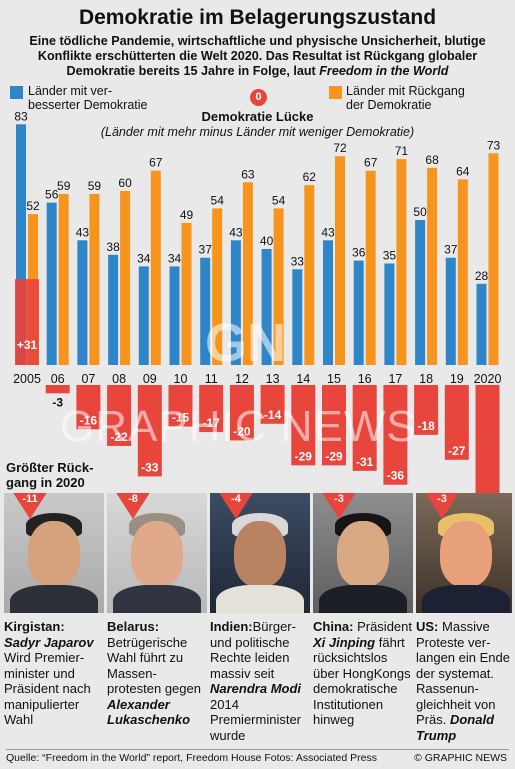  What do you see at coordinates (113, 247) in the screenshot?
I see `data-label-improved: 38` at bounding box center [113, 247].